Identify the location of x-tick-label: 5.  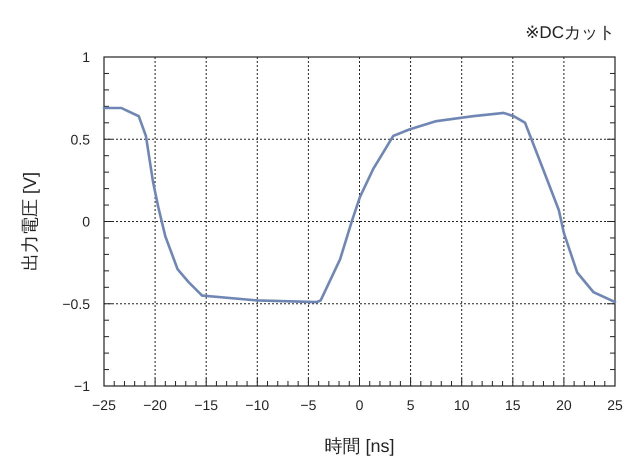
(410, 405).